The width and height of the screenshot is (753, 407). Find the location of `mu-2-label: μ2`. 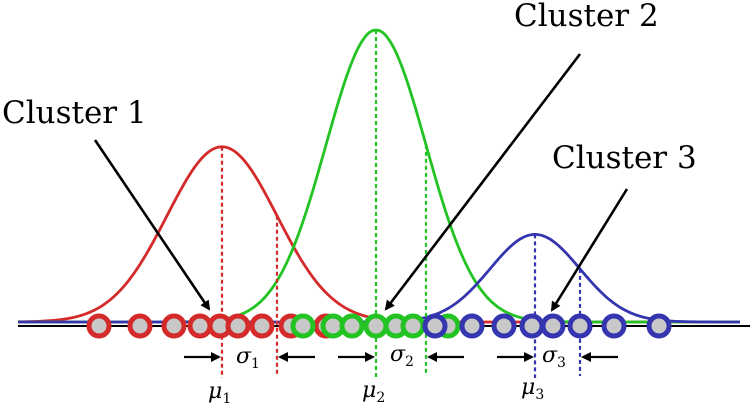

mu-2-label: μ2 is located at coordinates (373, 392).